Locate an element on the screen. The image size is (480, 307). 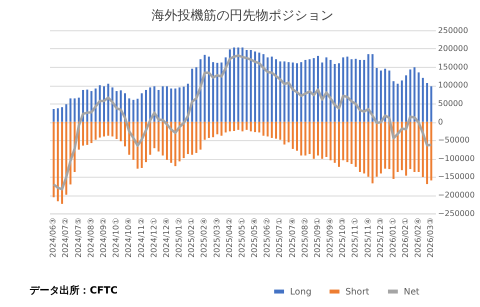
x-tick-label: 2024/12① is located at coordinates (153, 238).